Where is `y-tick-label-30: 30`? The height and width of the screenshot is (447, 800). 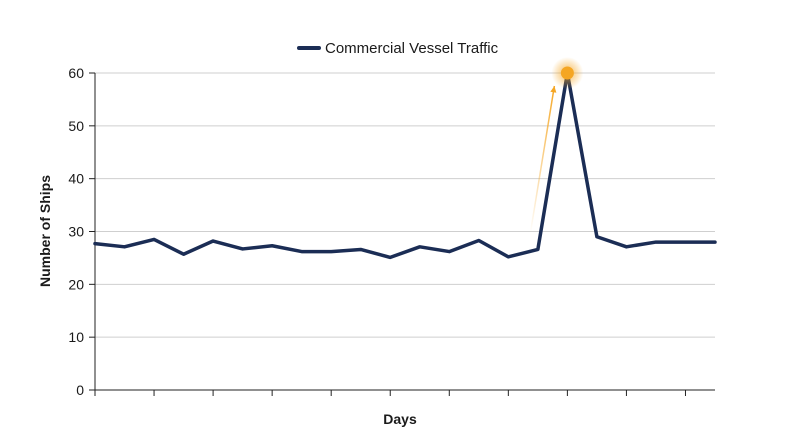
y-tick-label-30: 30 is located at coordinates (76, 232).